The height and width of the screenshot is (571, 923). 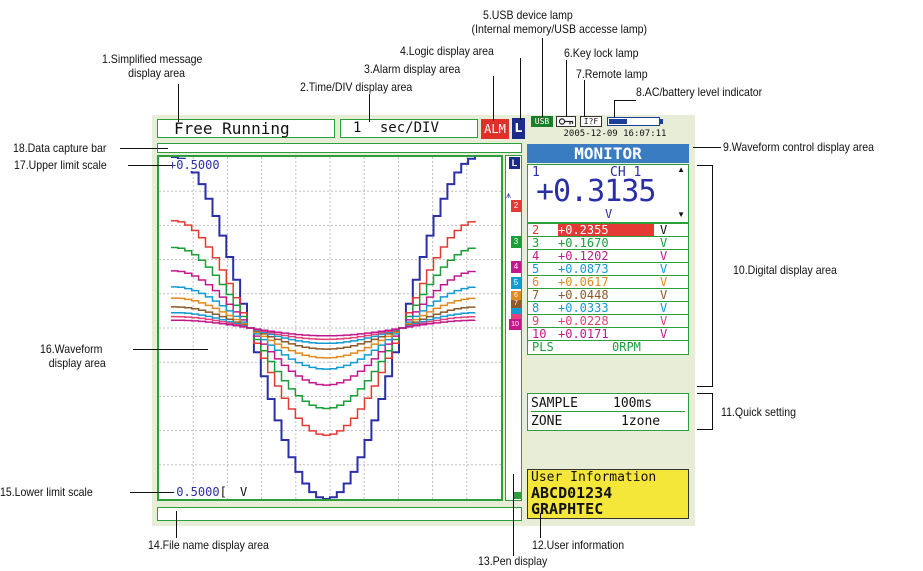 What do you see at coordinates (536, 282) in the screenshot?
I see `channel-number: 6` at bounding box center [536, 282].